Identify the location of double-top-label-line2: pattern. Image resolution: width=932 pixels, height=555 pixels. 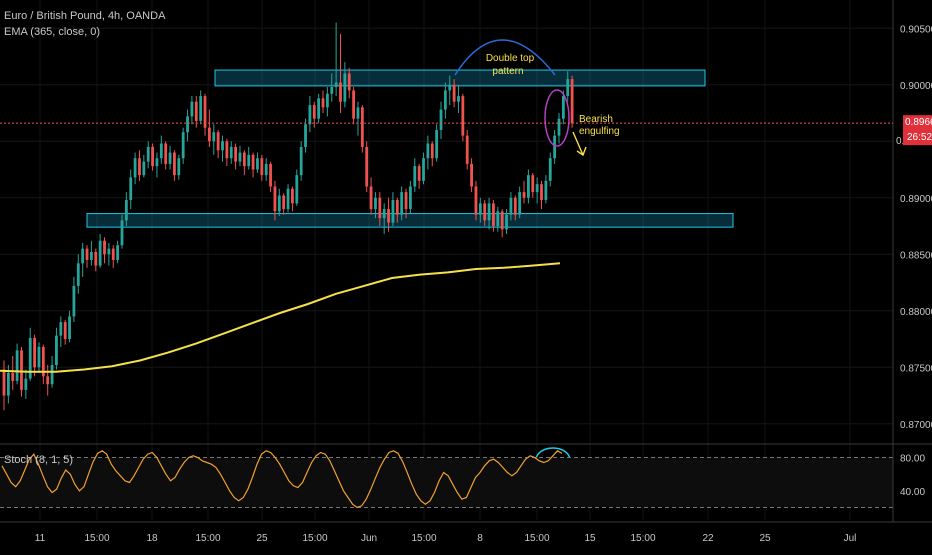
(507, 71).